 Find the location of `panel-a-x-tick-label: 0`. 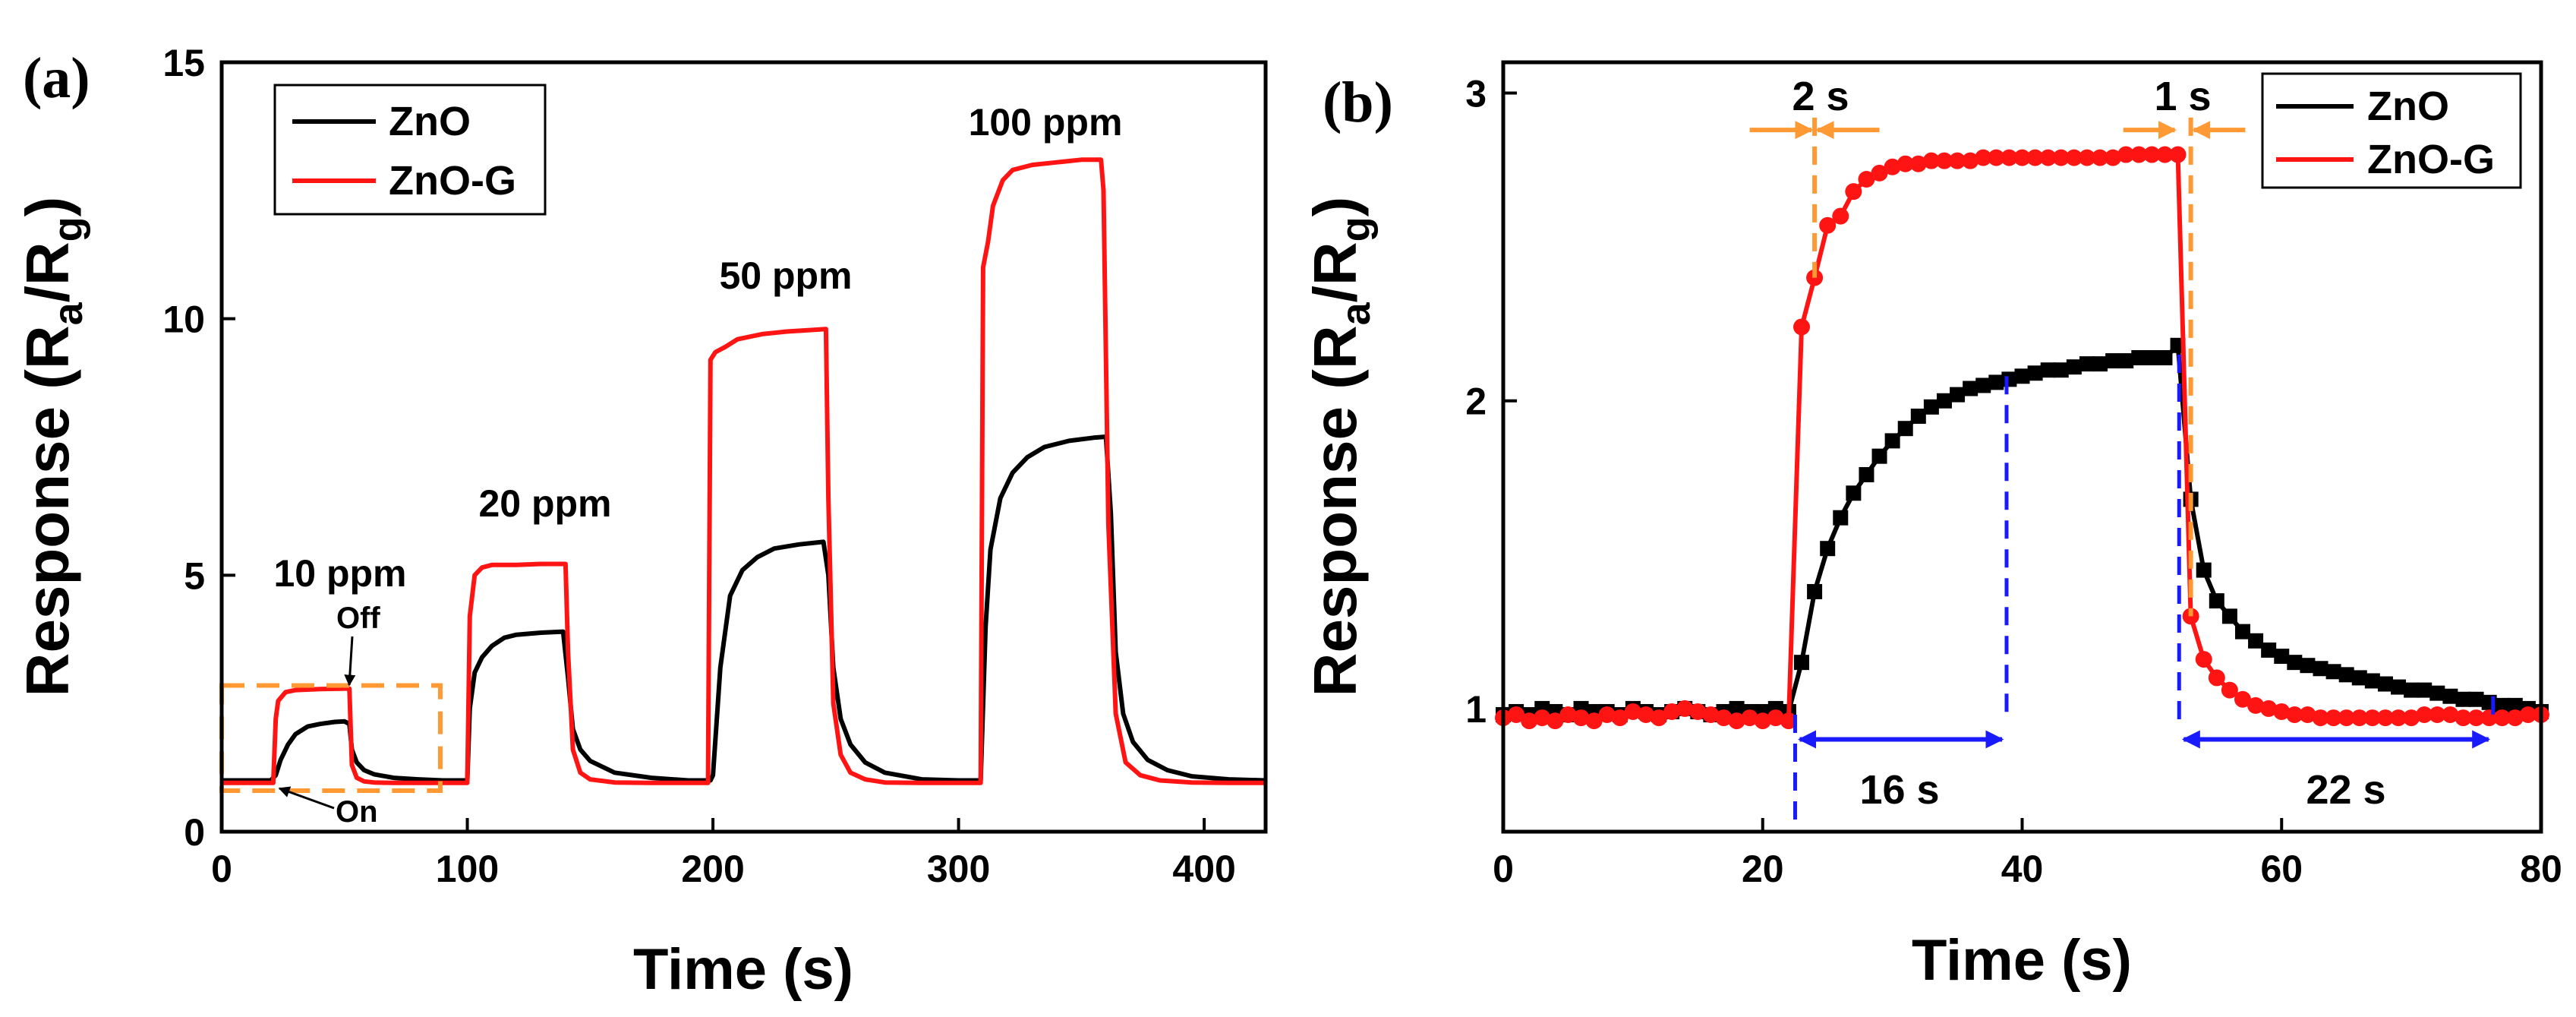

panel-a-x-tick-label: 0 is located at coordinates (221, 869).